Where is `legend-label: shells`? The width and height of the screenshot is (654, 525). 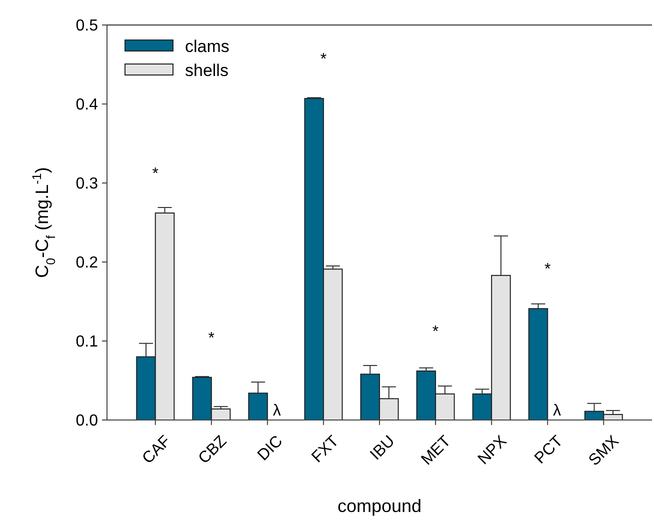
legend-label: shells is located at coordinates (206, 70).